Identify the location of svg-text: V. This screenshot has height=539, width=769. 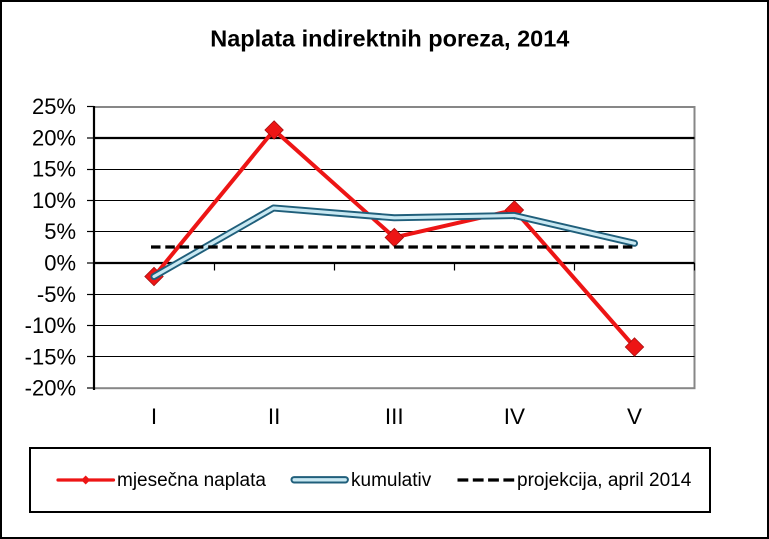
(634, 416).